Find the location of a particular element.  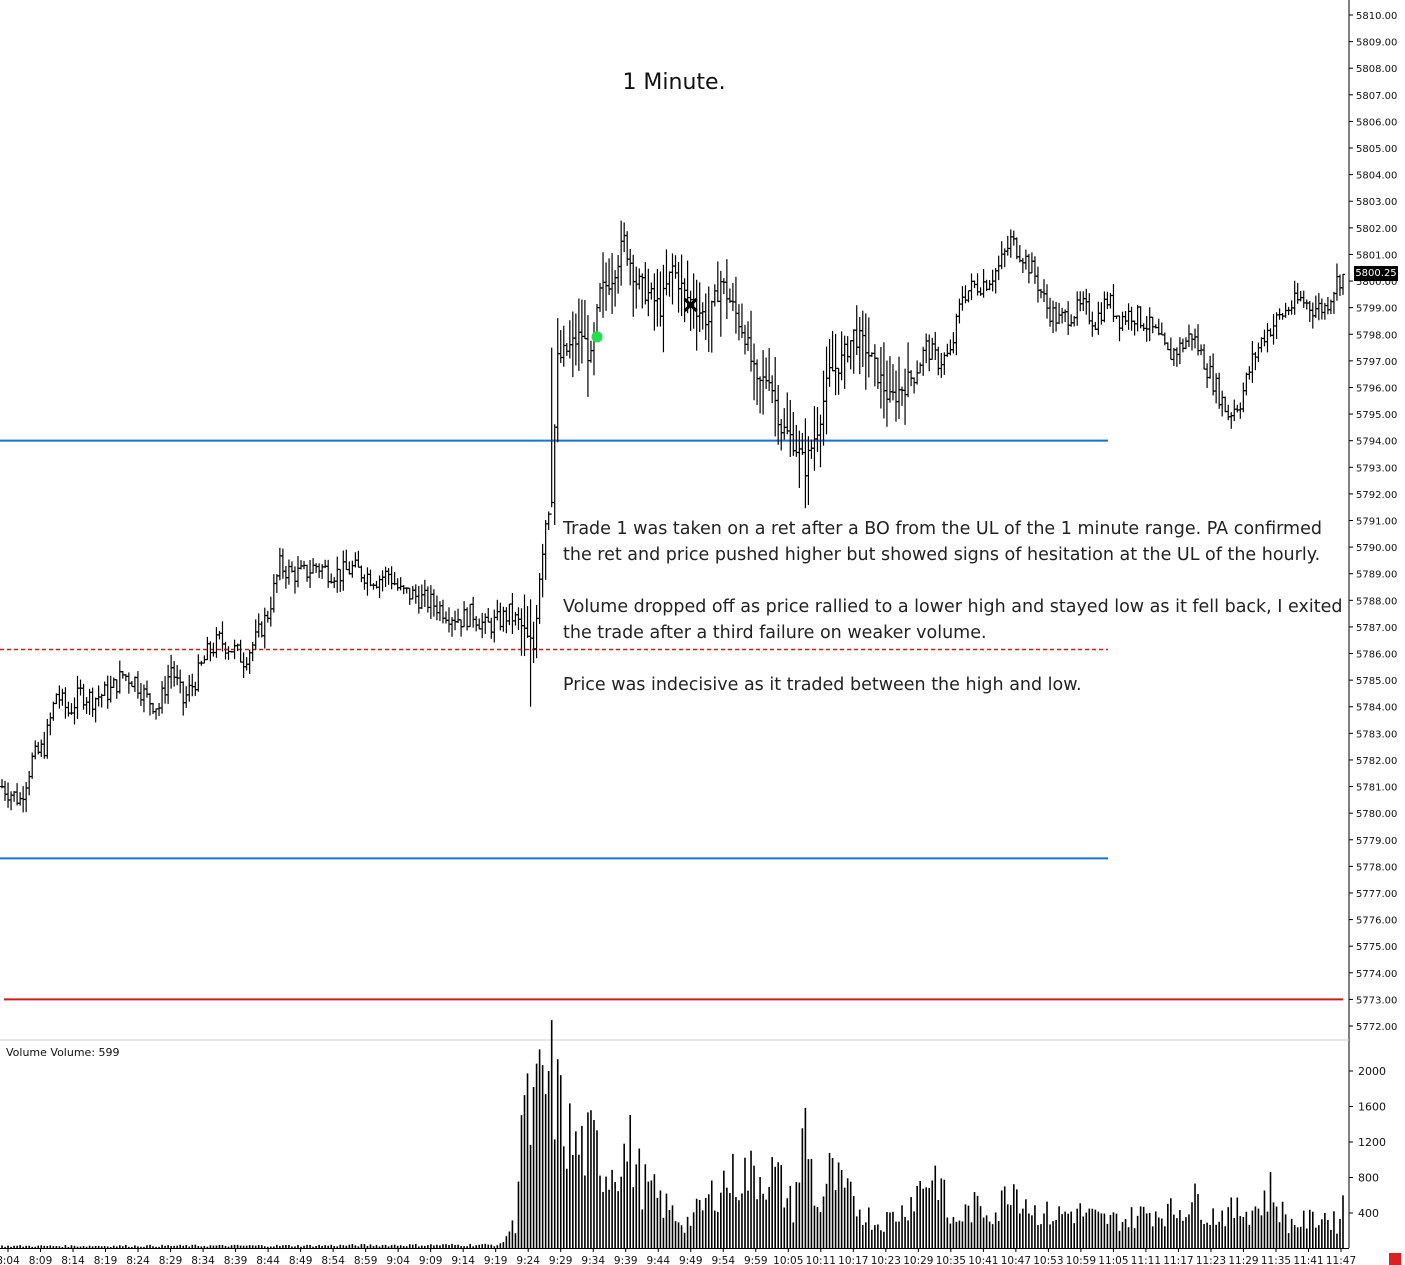

price-tick-label: 5791.00 is located at coordinates (1376, 522).